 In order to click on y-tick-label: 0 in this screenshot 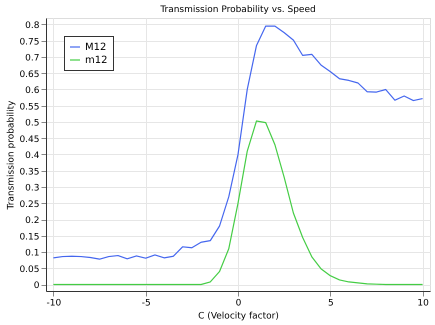, I will do `click(37, 286)`.